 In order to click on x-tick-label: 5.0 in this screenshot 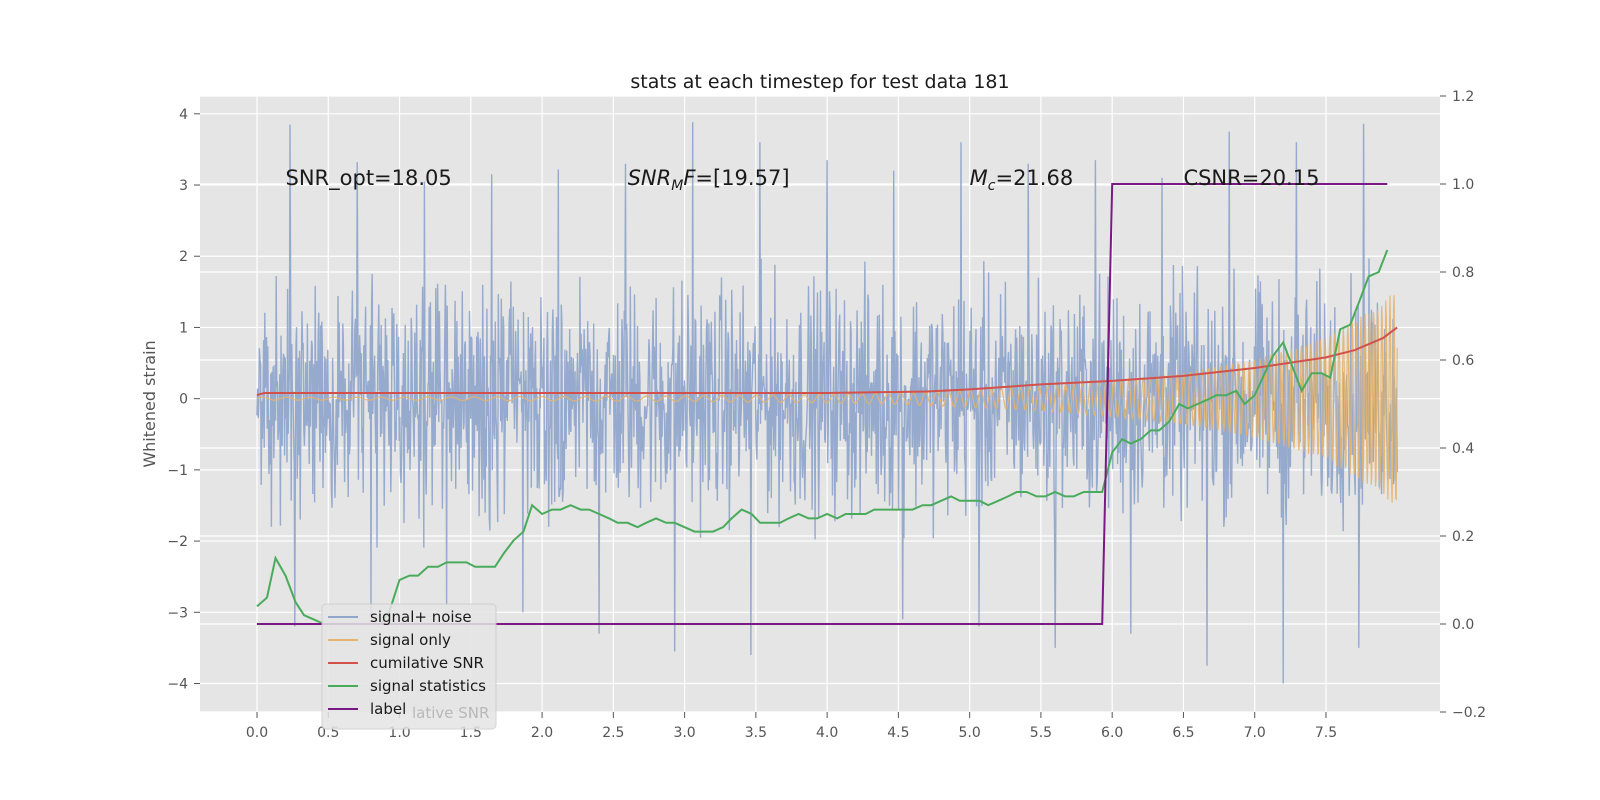, I will do `click(970, 733)`.